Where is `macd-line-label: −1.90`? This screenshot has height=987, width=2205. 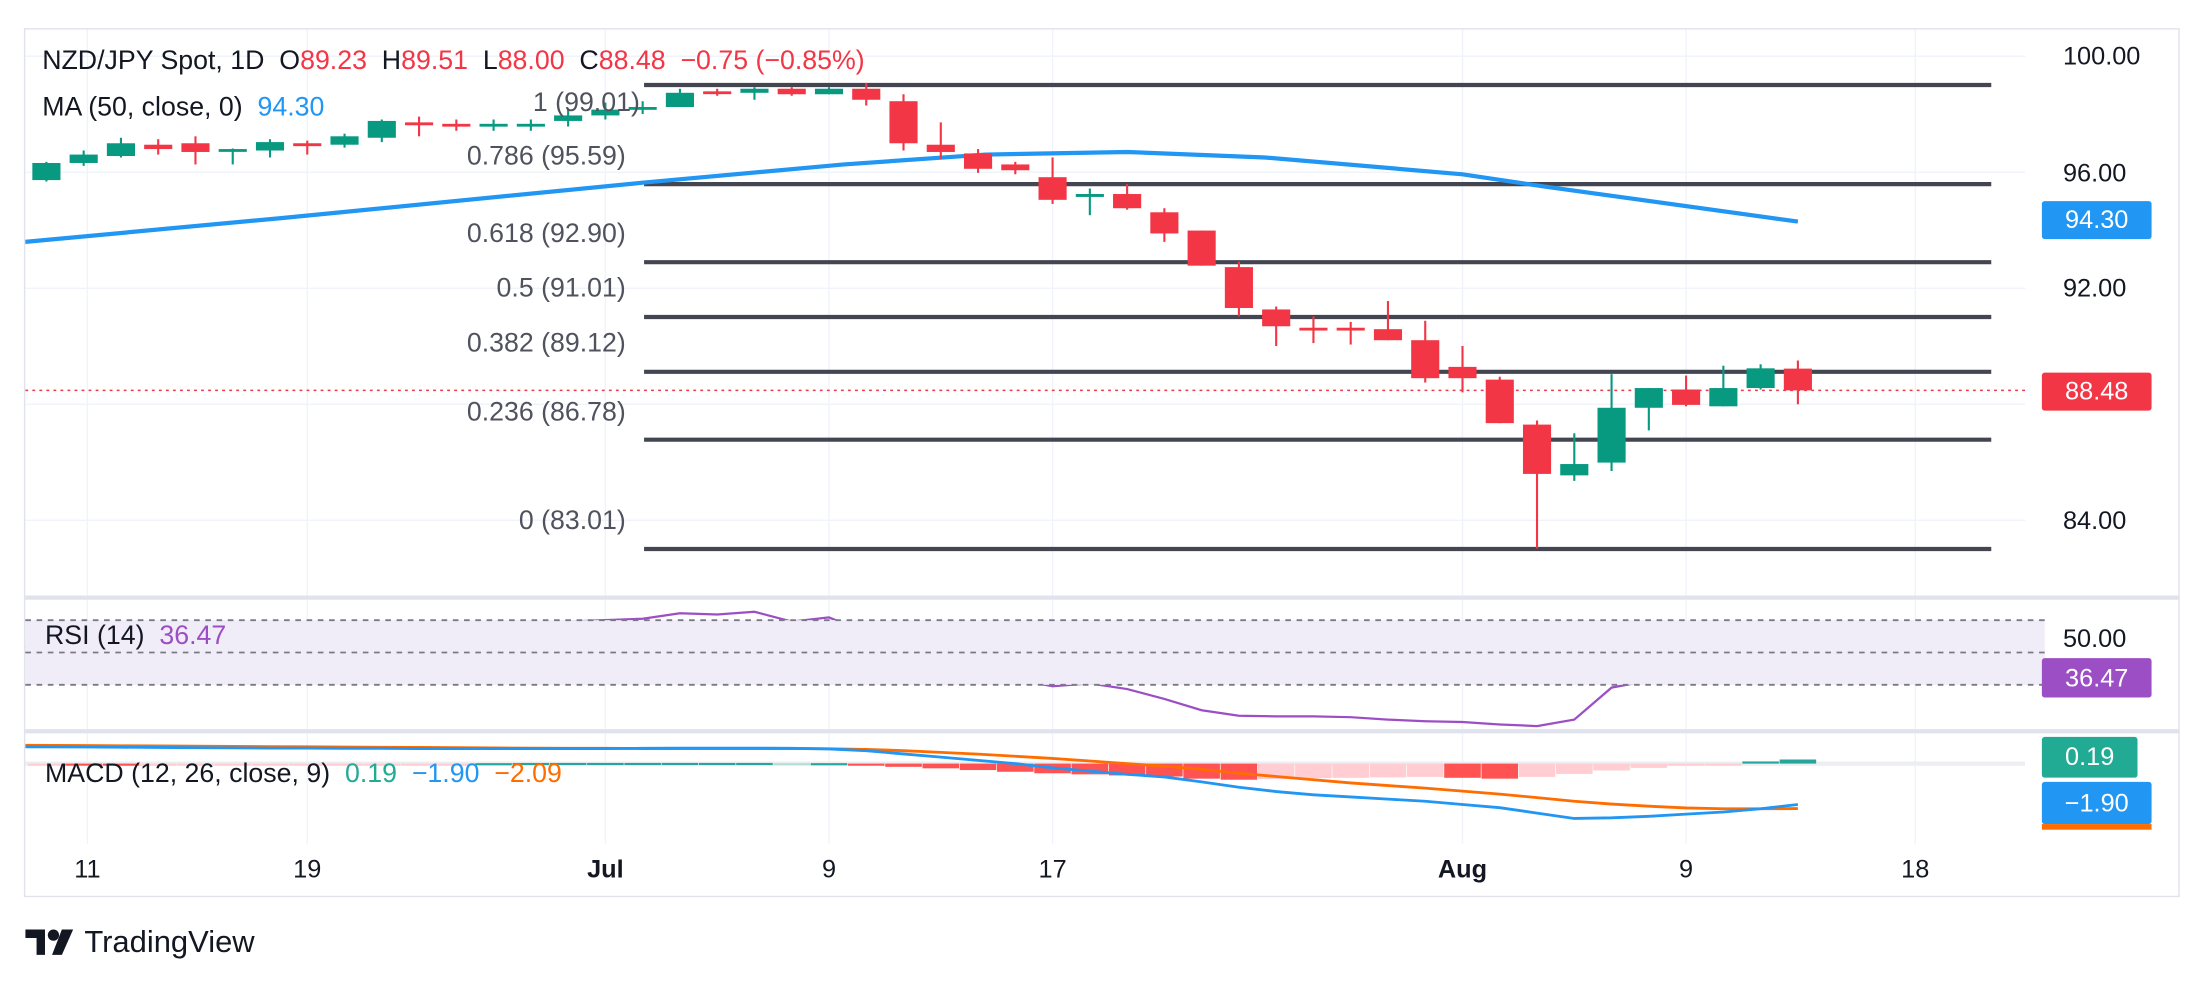 macd-line-label: −1.90 is located at coordinates (2096, 803).